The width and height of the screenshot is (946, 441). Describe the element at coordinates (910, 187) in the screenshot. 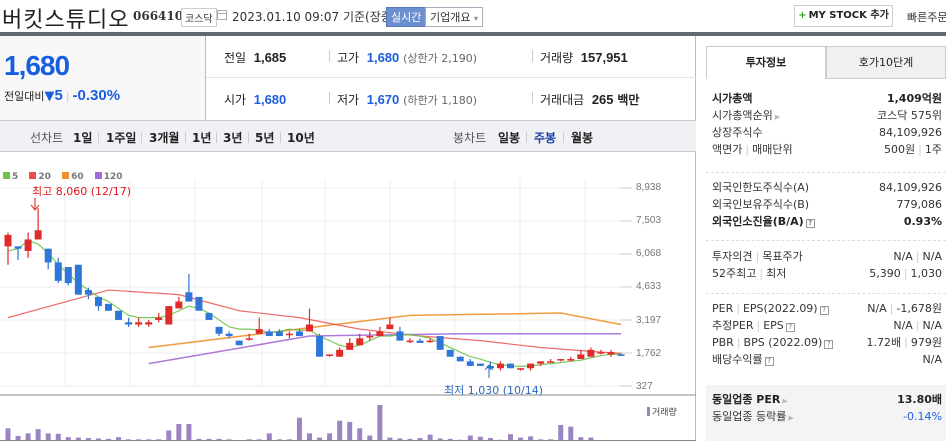

I see `foreign-limit-value: 84,109,926` at that location.